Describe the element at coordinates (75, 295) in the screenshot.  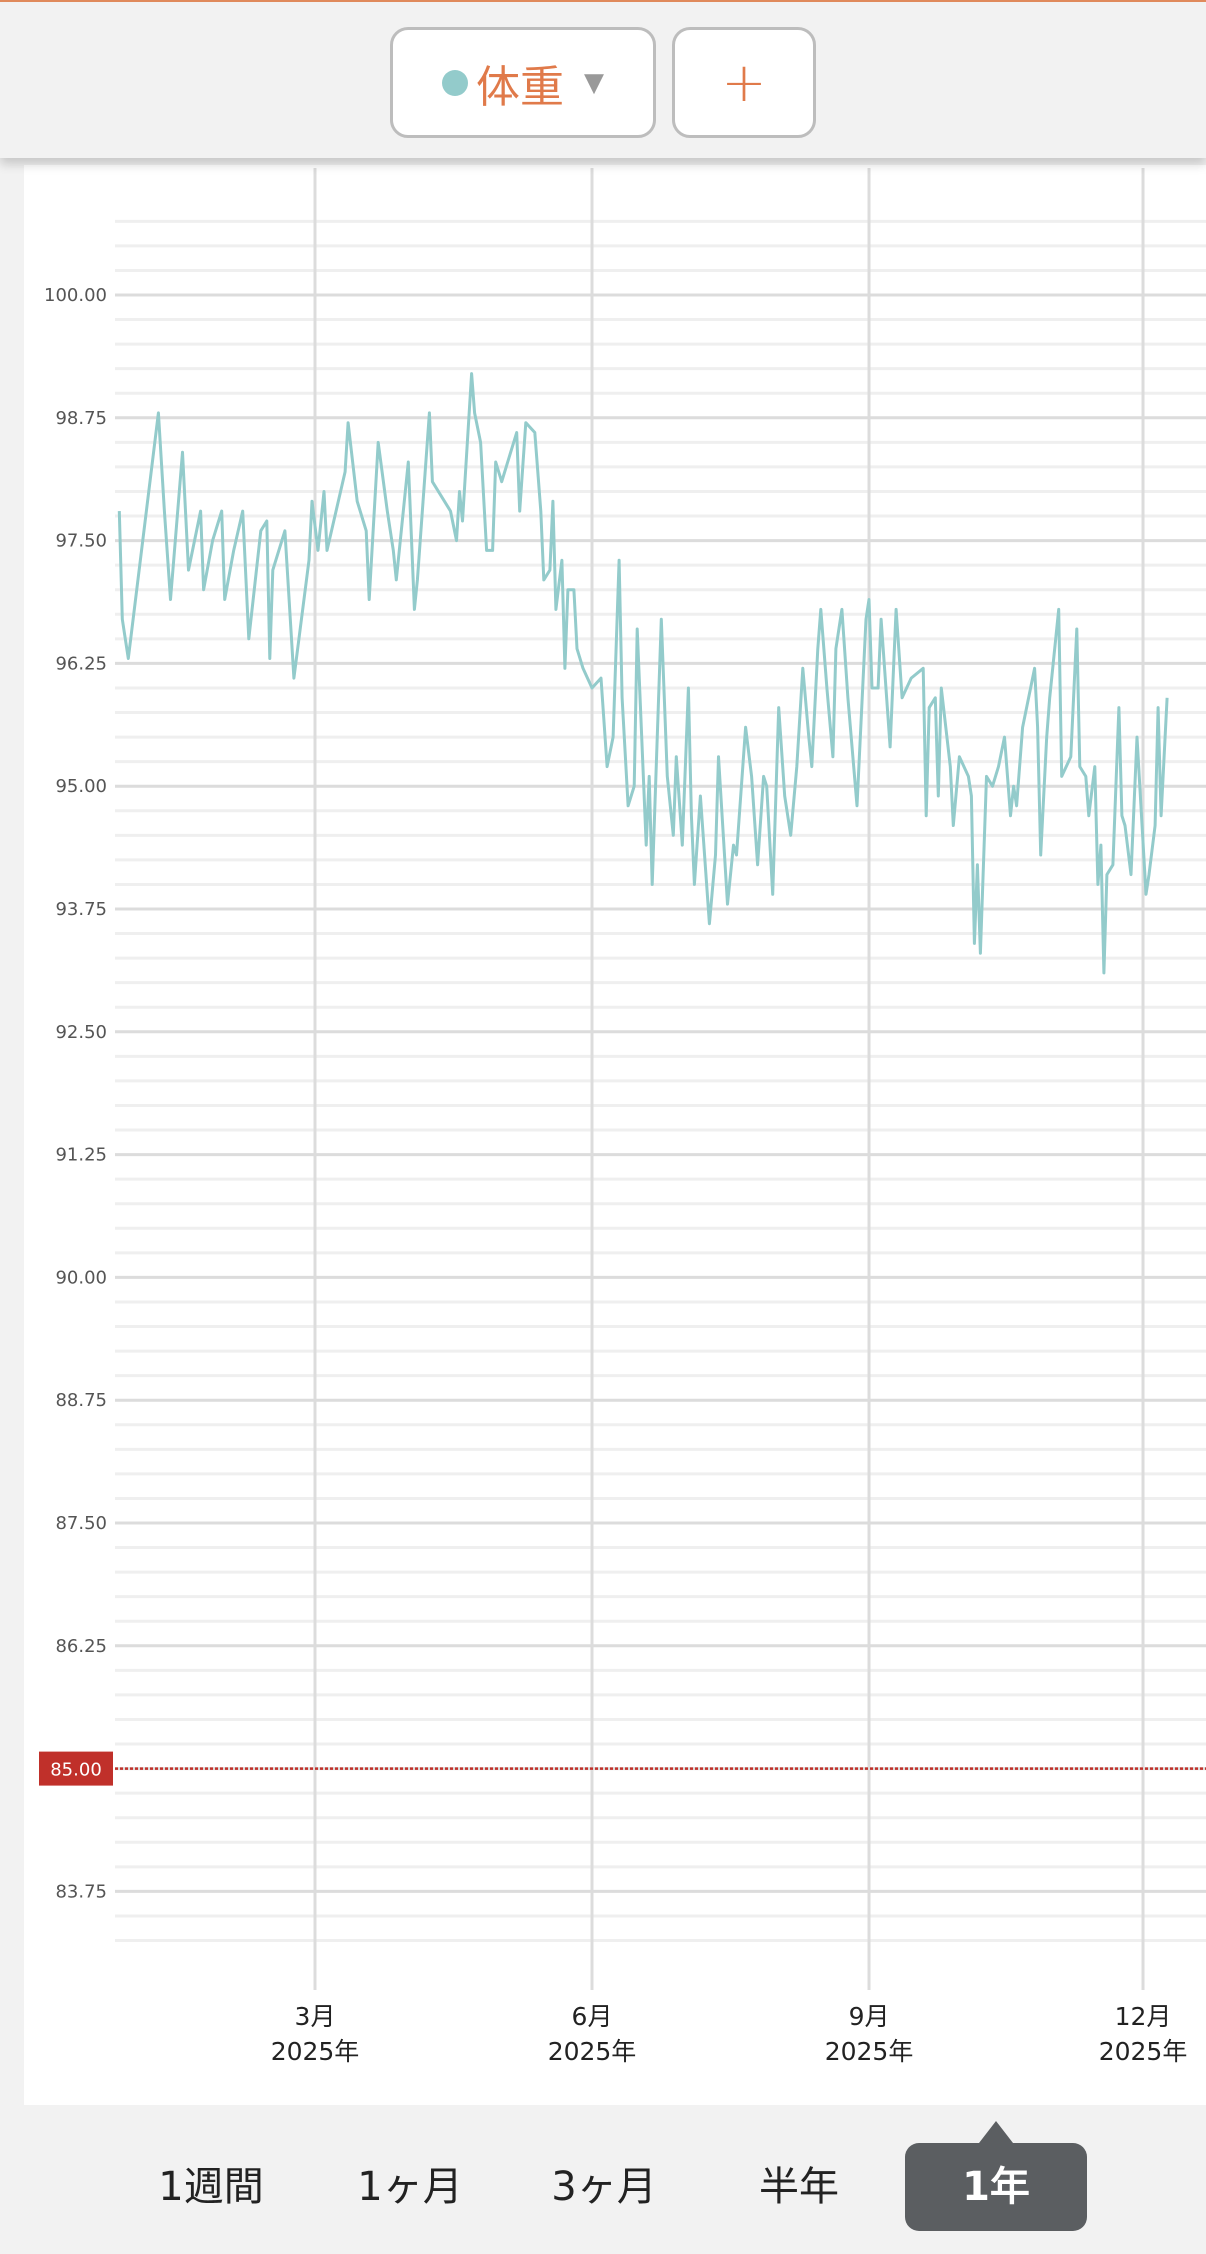
I see `y-tick-label: 100.00` at that location.